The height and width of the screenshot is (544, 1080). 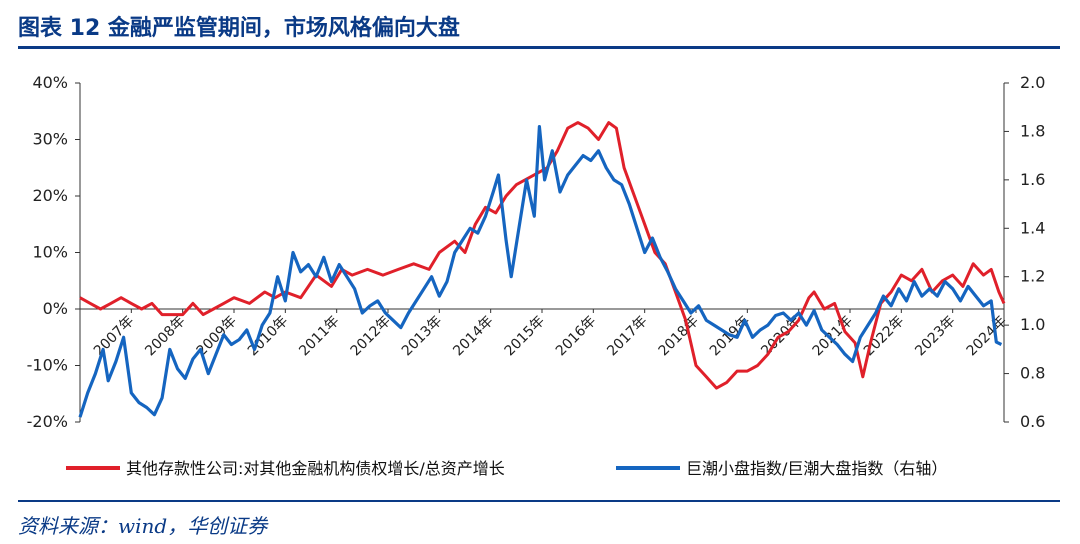 What do you see at coordinates (1032, 421) in the screenshot?
I see `right-tick-label: 0.6` at bounding box center [1032, 421].